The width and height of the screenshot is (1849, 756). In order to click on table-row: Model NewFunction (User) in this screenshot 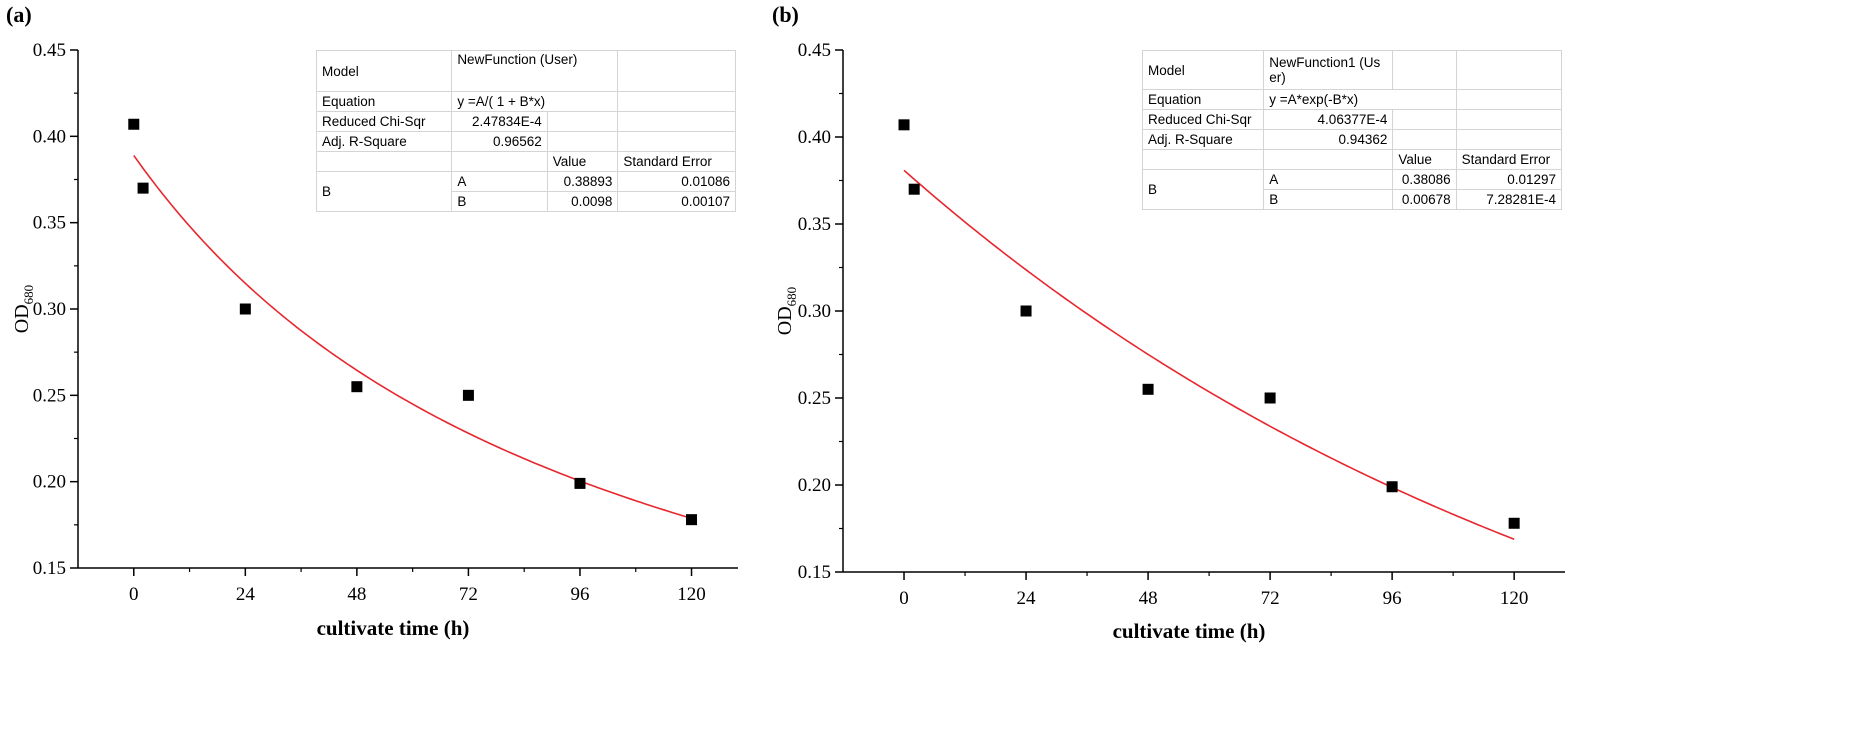, I will do `click(525, 71)`.